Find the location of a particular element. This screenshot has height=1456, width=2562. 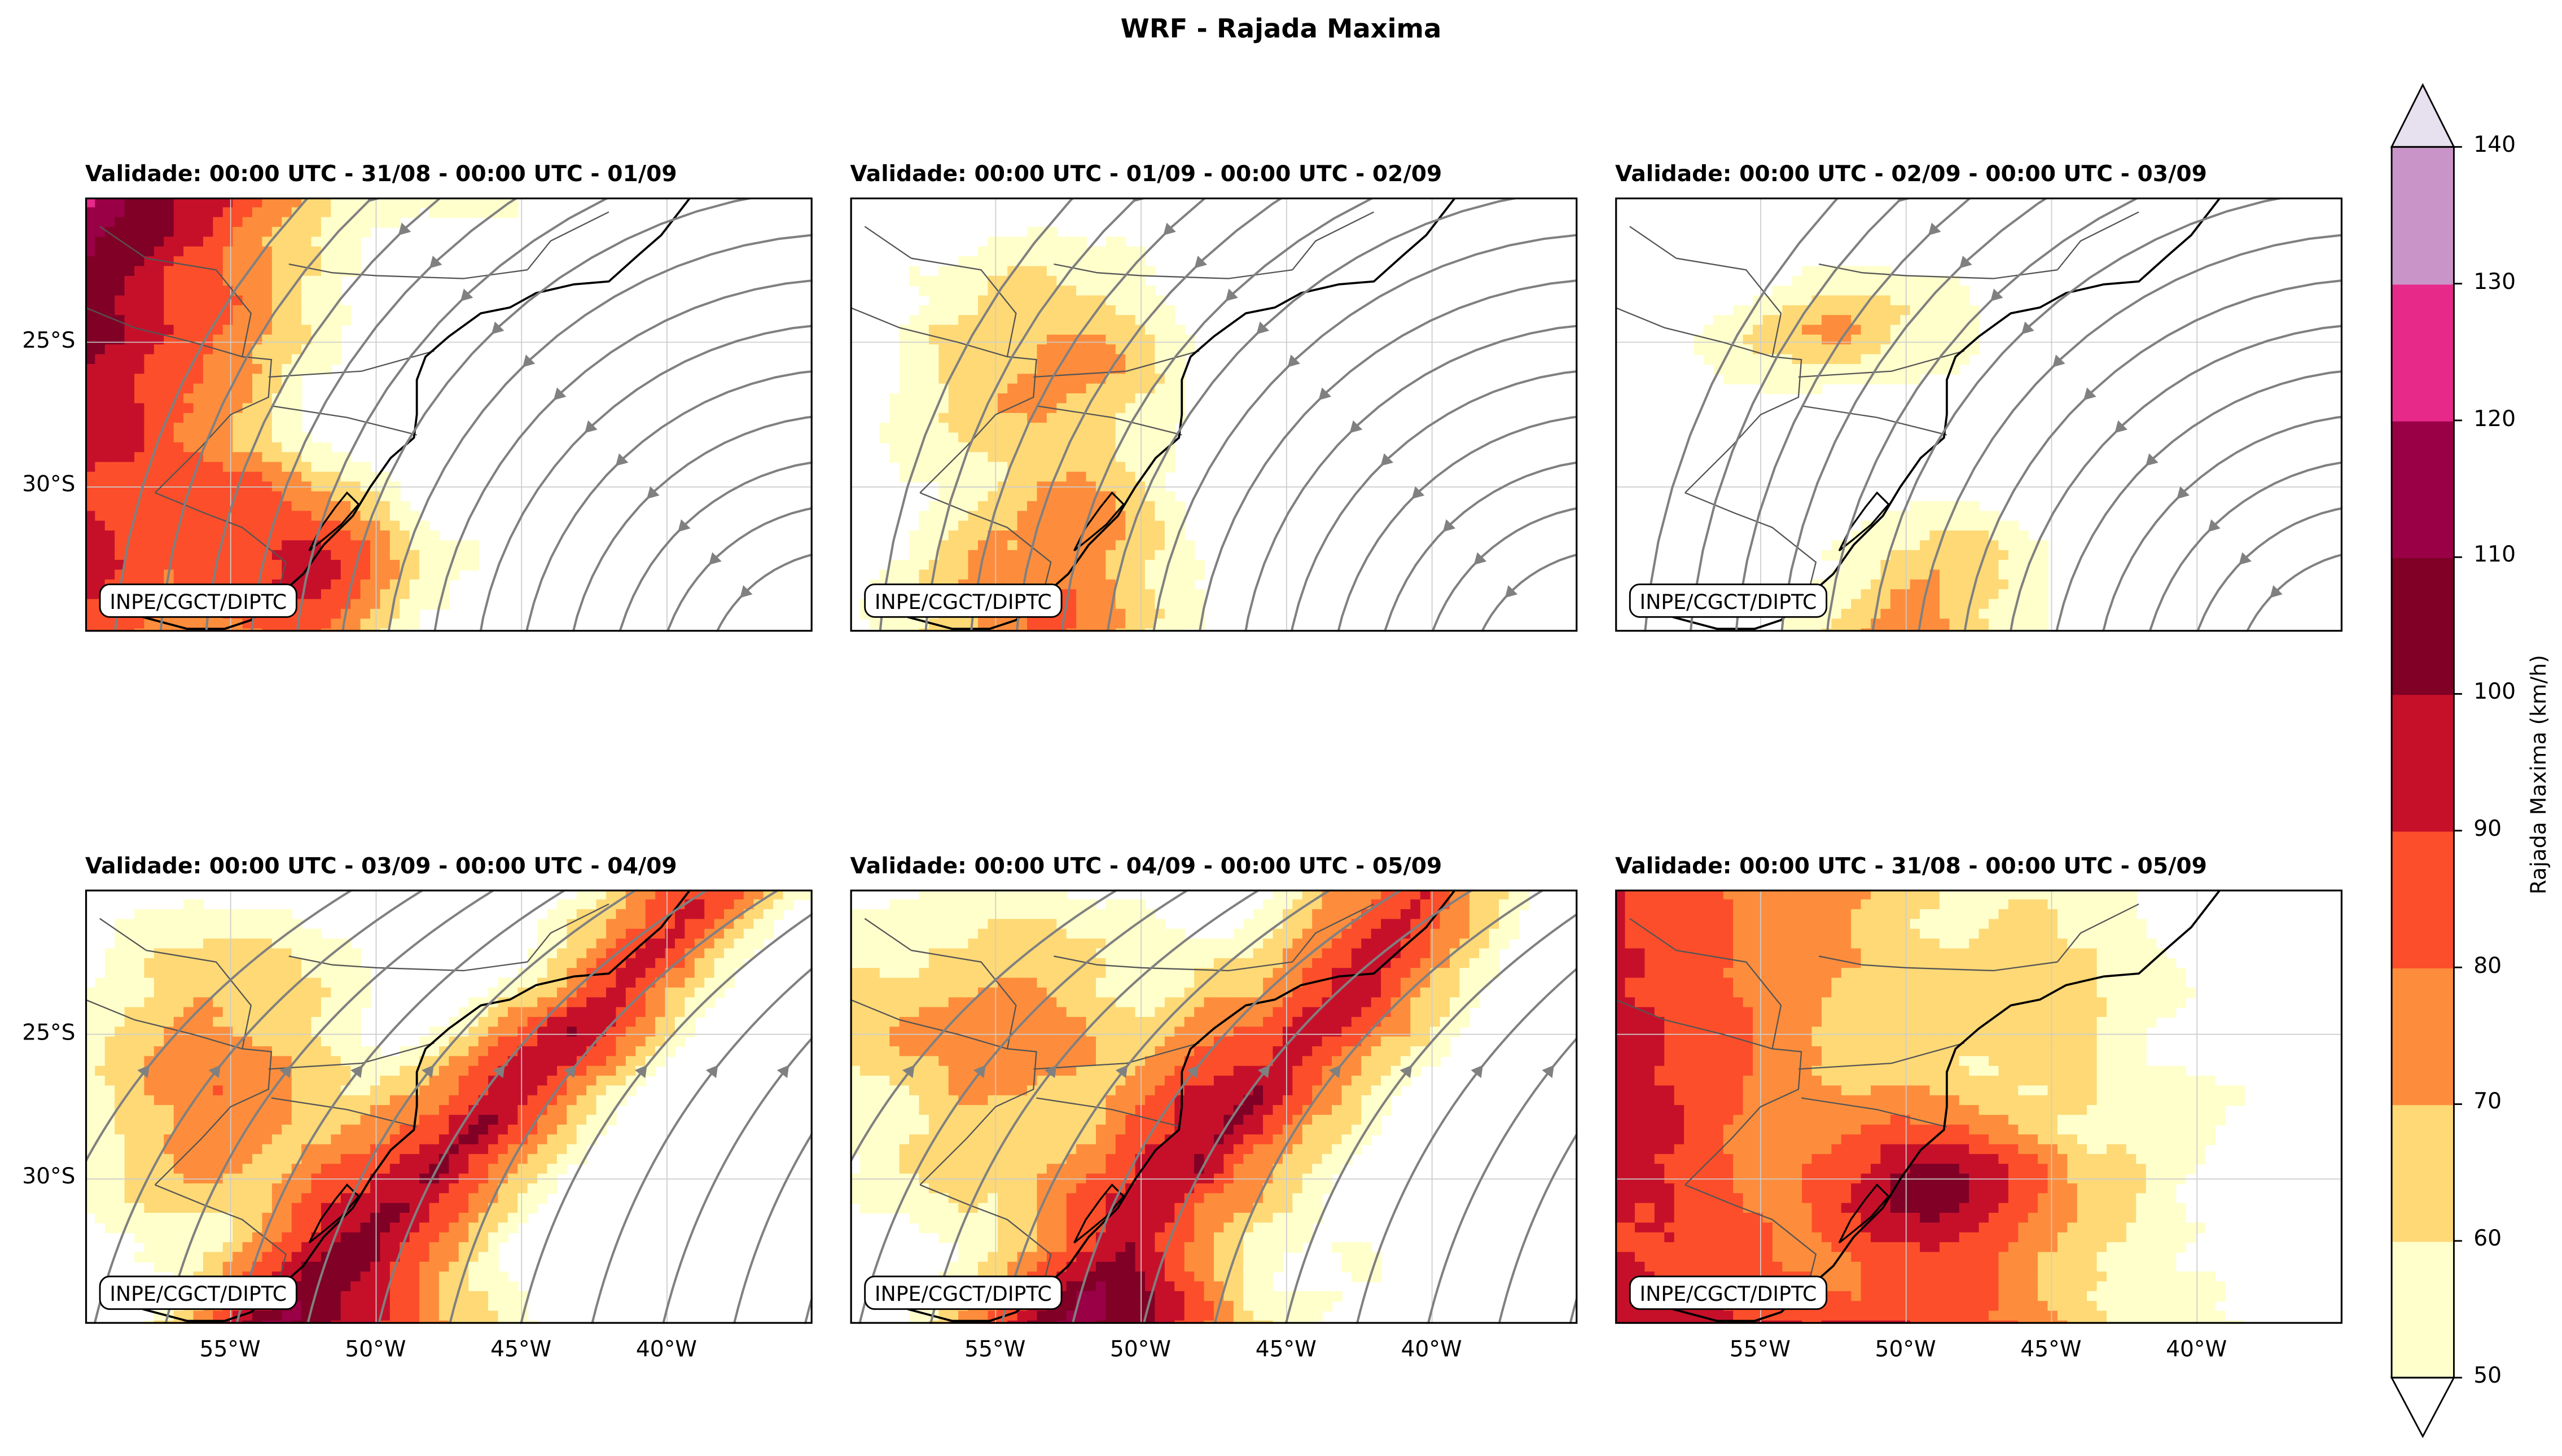

colorbar-tick-label: 140 is located at coordinates (2494, 145).